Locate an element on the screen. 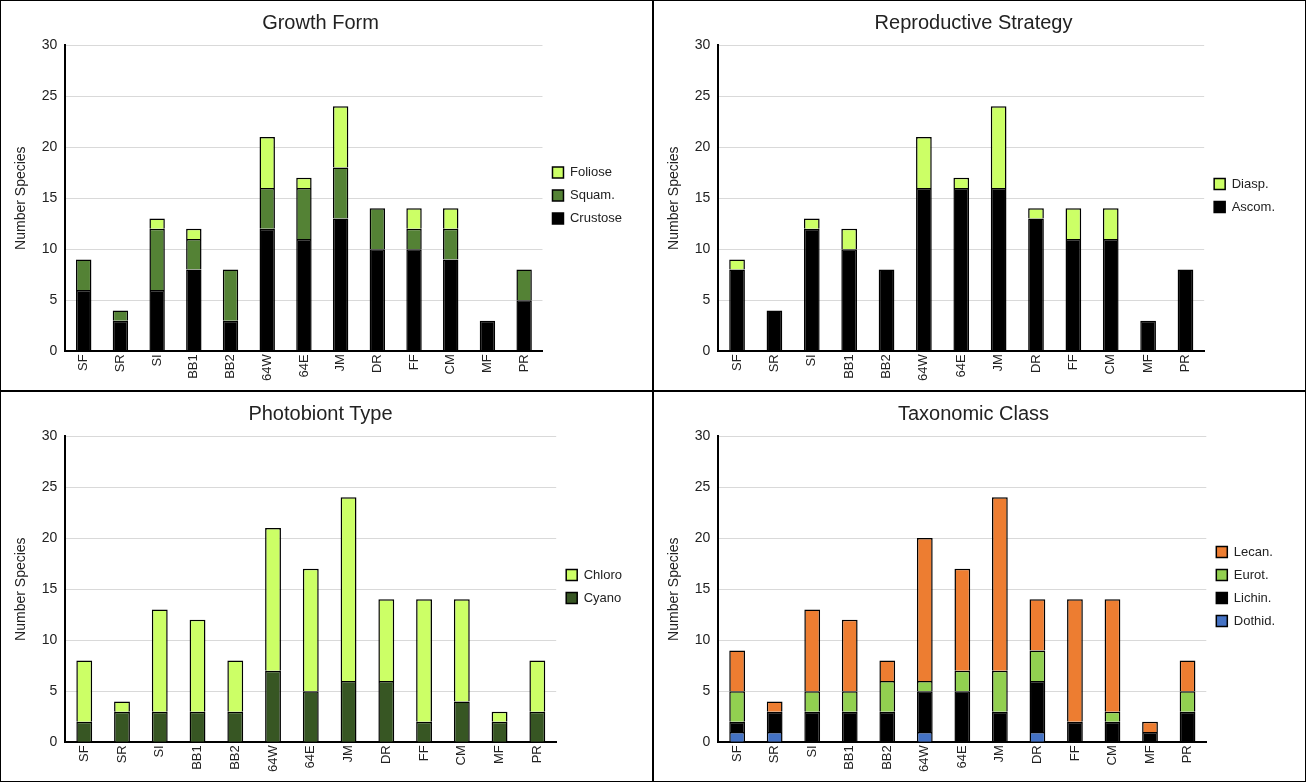  legend-label: Eurot. is located at coordinates (1251, 574).